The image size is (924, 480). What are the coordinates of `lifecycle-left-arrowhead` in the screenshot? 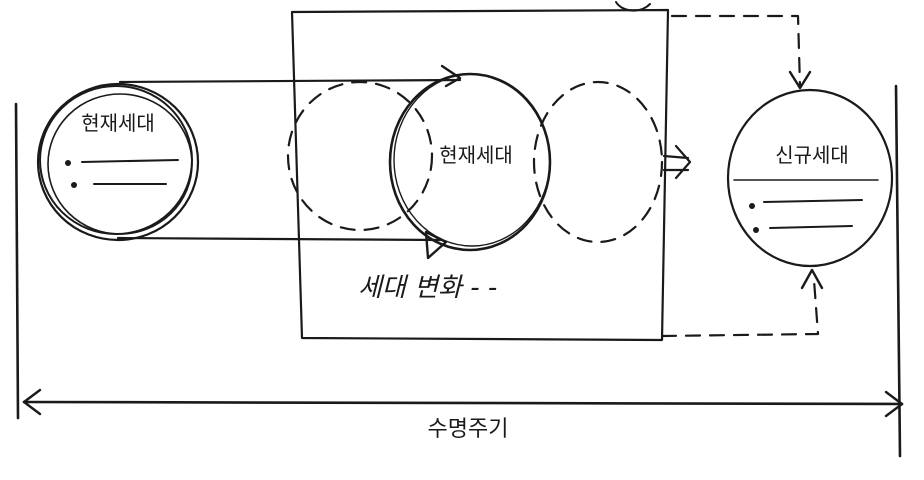 It's located at (32, 402).